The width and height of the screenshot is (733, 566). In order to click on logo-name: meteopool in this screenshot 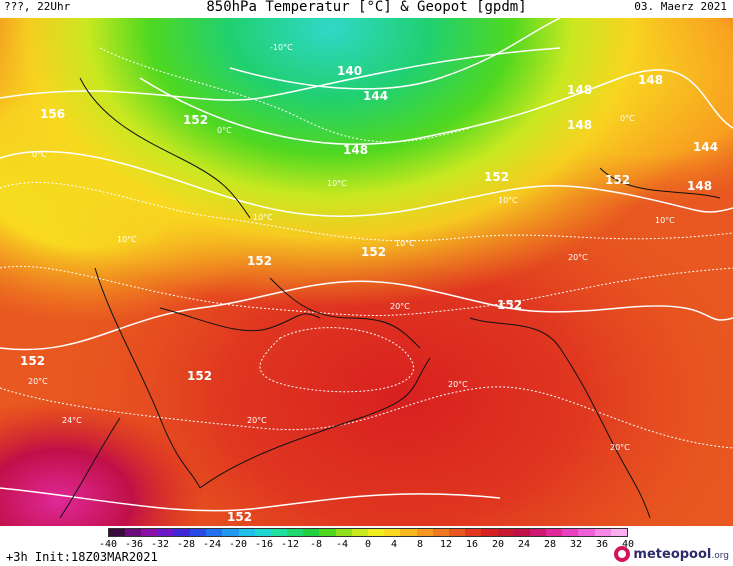, I will do `click(672, 554)`.